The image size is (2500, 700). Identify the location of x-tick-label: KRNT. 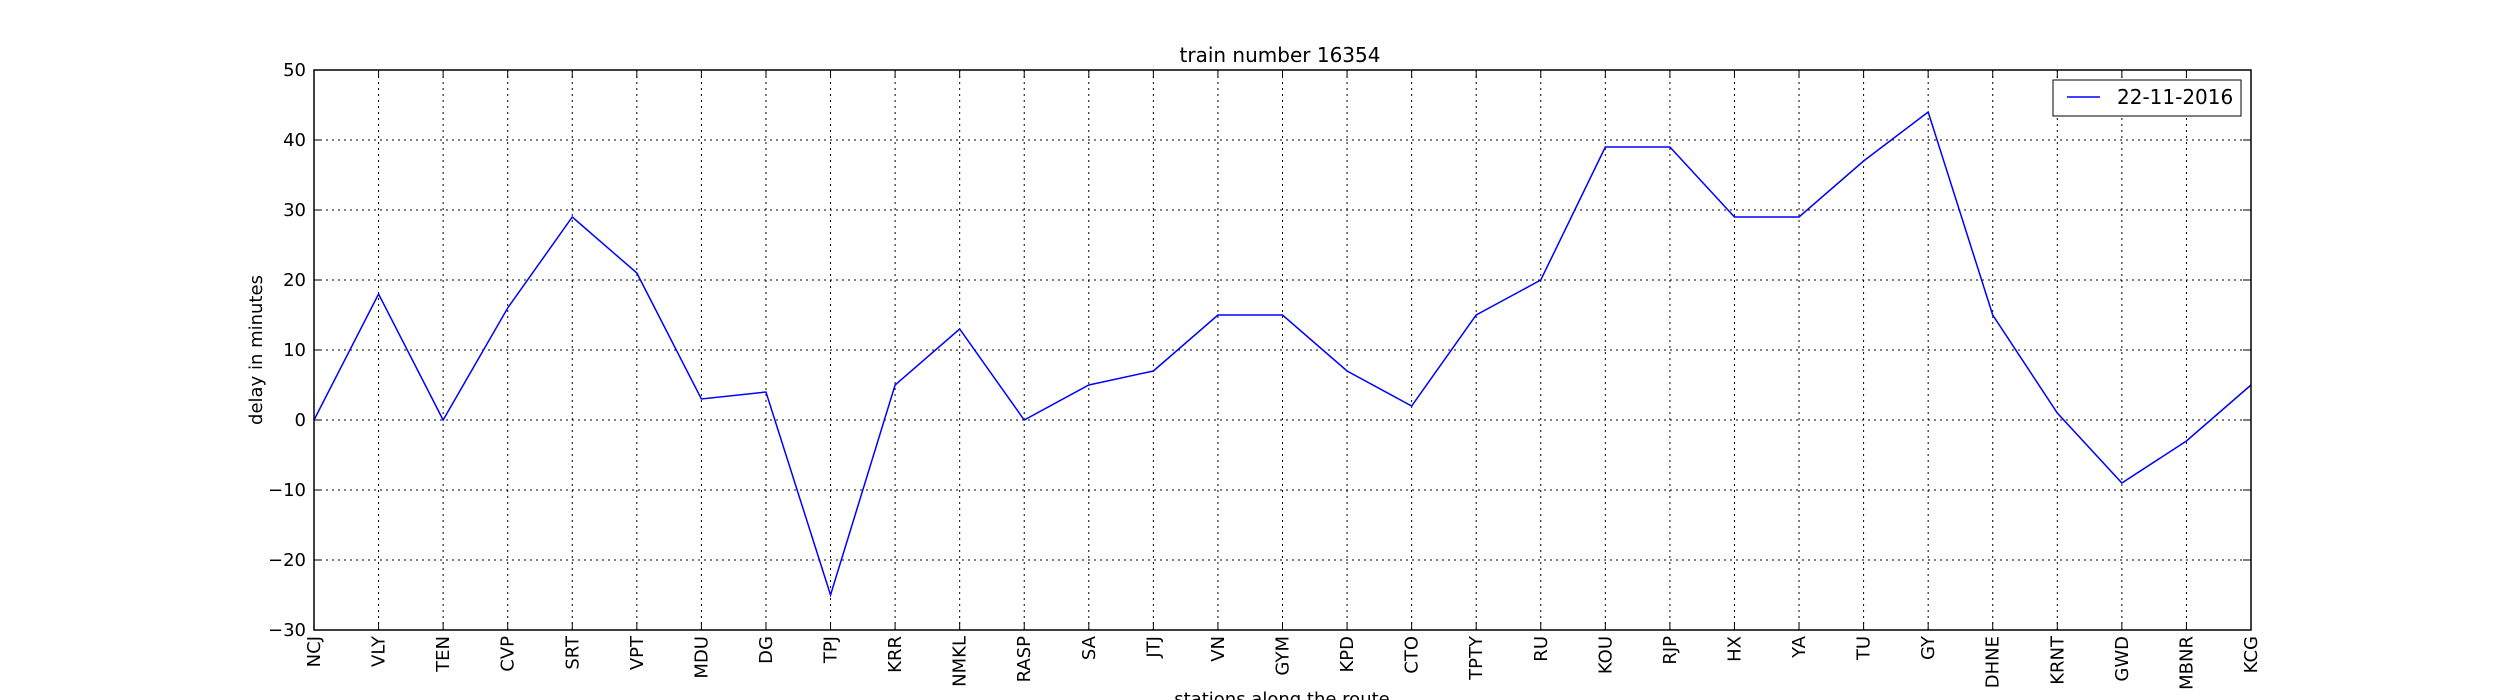
(2057, 660).